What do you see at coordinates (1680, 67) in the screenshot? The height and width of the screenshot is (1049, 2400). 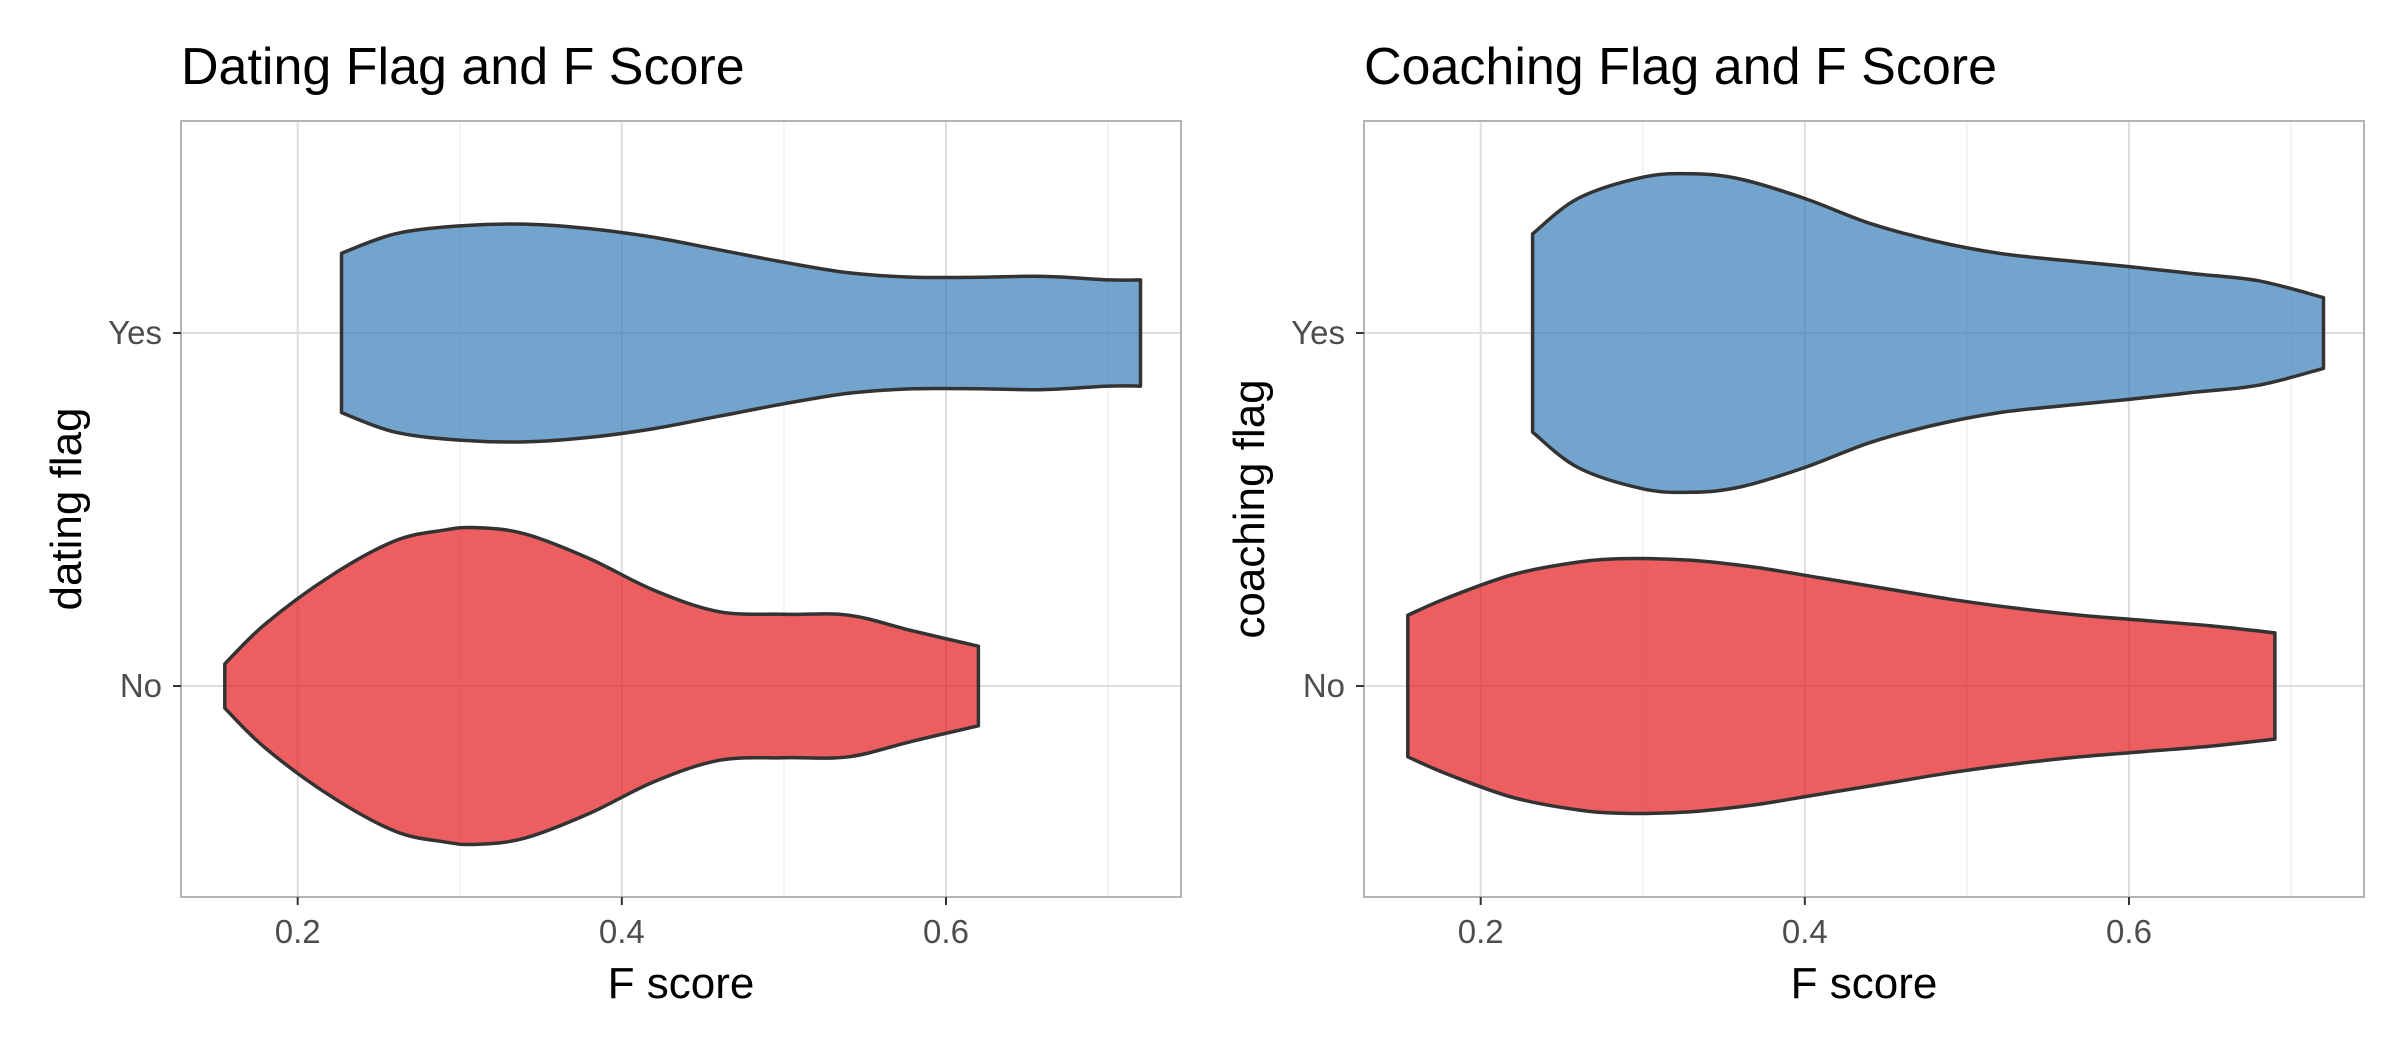 I see `panel-title: Coaching Flag and F Score` at bounding box center [1680, 67].